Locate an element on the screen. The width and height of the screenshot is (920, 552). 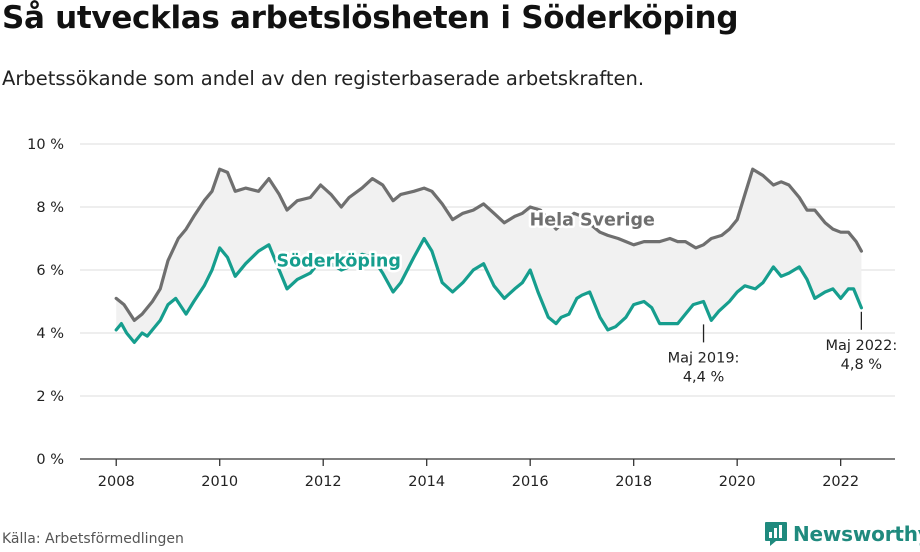
x-tick-label: 2008 is located at coordinates (116, 482).